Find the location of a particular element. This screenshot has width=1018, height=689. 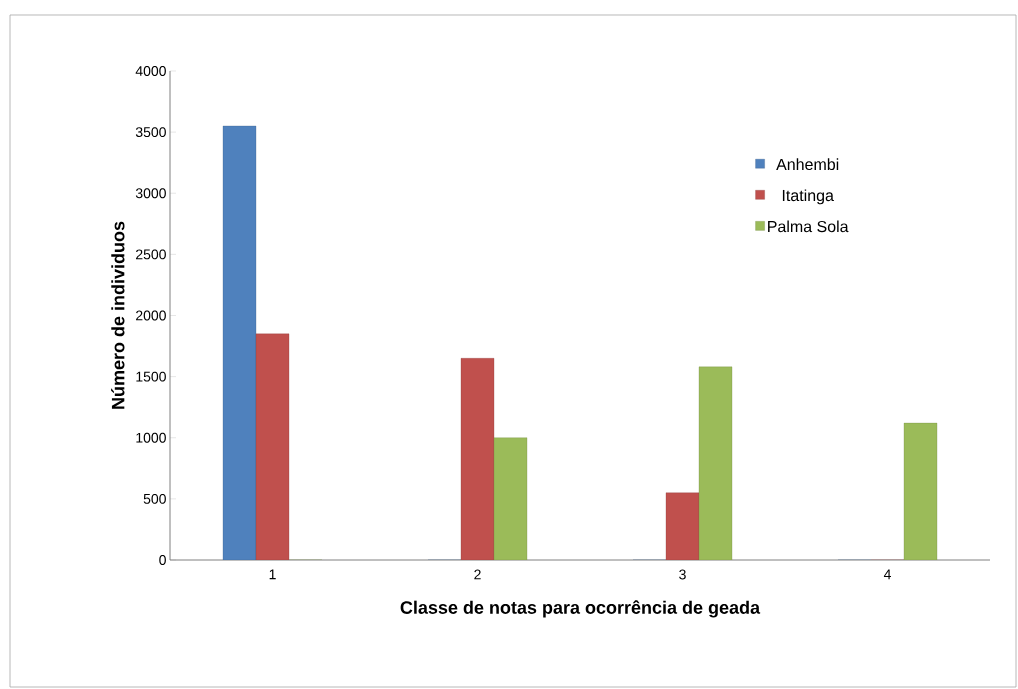

y-tick-label: 2000 is located at coordinates (151, 315).